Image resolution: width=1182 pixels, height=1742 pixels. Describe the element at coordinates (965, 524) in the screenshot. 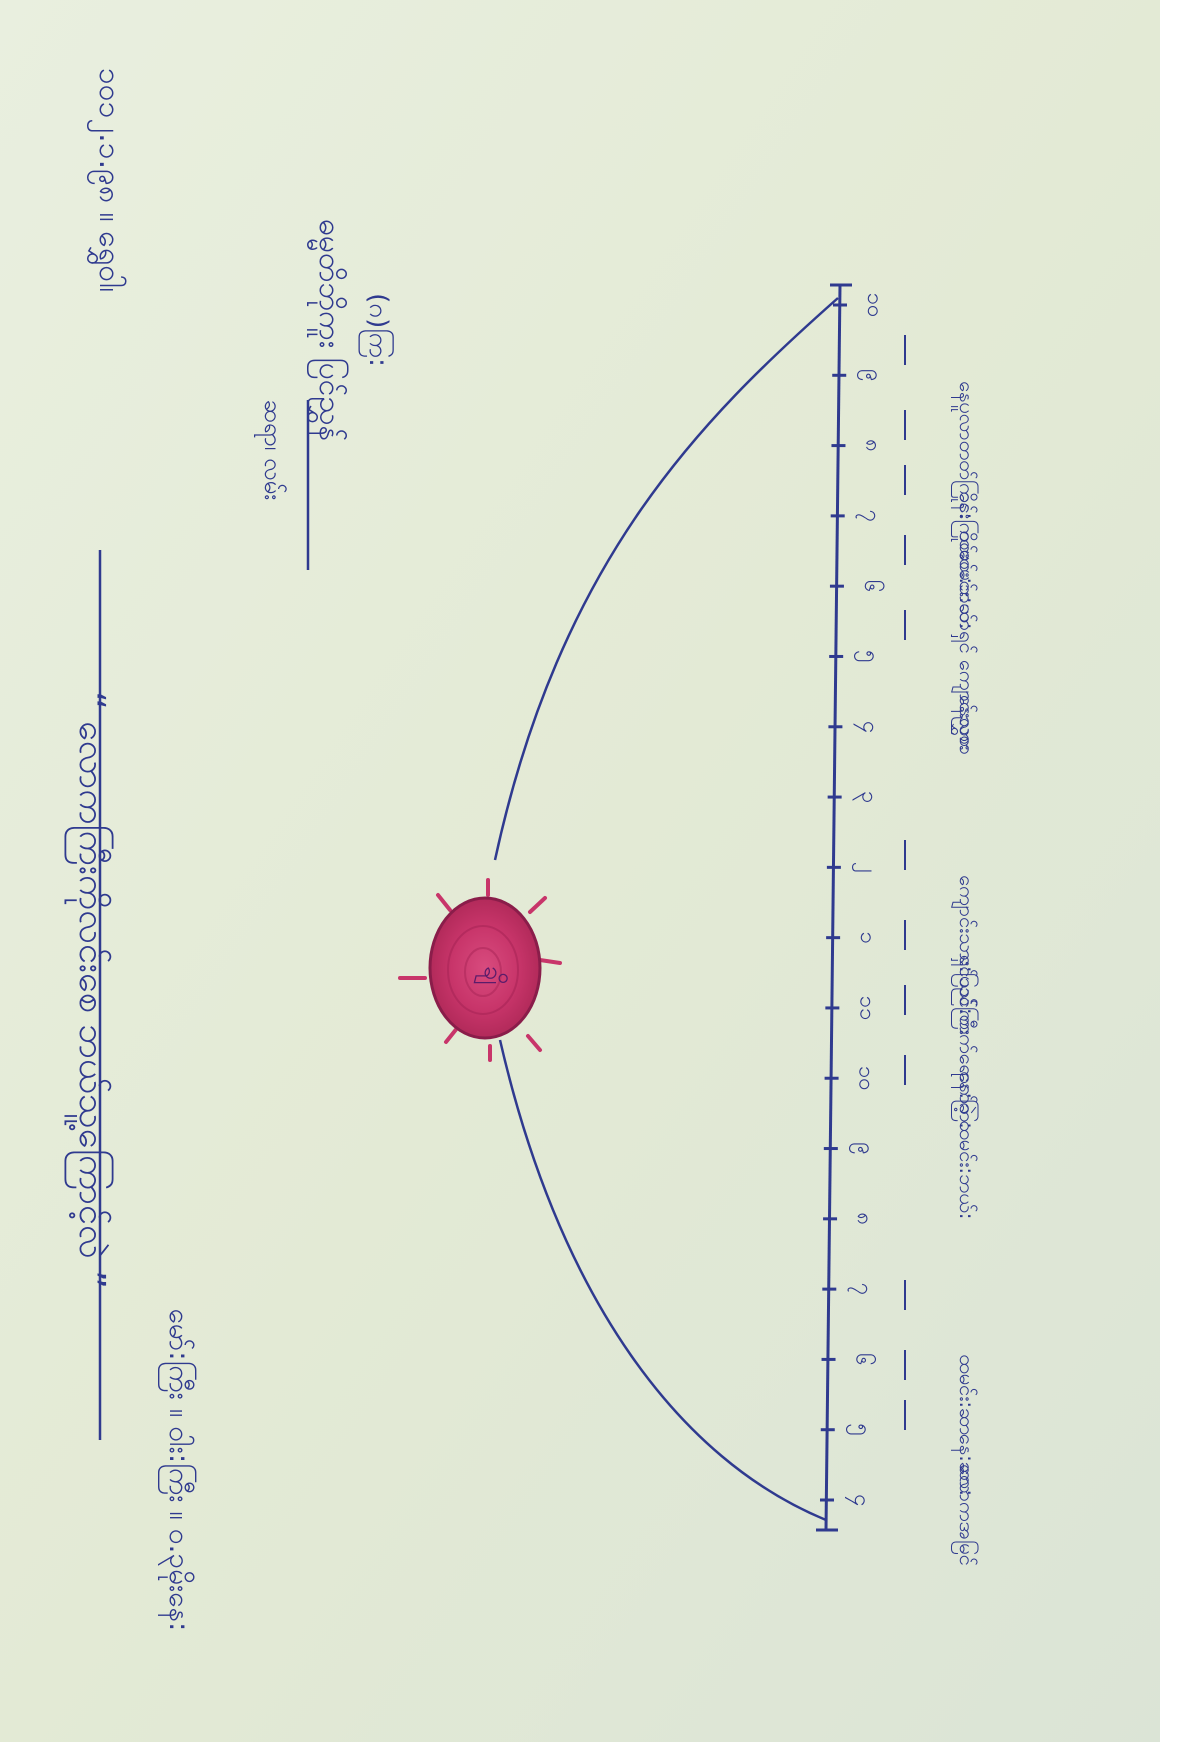

I see `annotation-note: နေ:ကြိုင်း` at that location.